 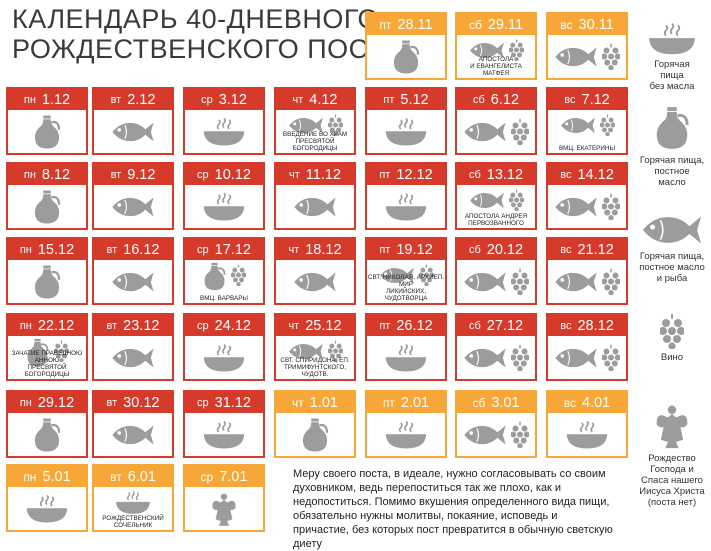 I want to click on day-date: 5.01, so click(x=56, y=476).